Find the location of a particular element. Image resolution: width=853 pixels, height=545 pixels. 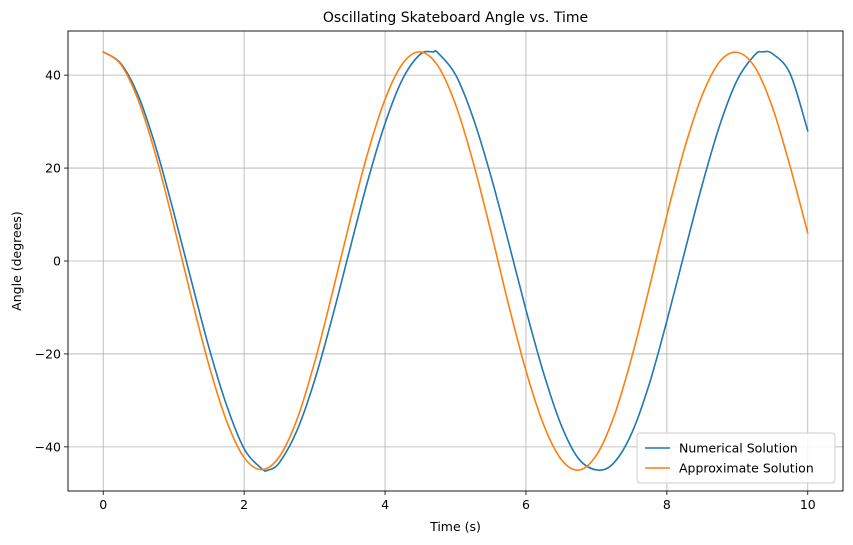

y-tick-label: 20 is located at coordinates (53, 168).